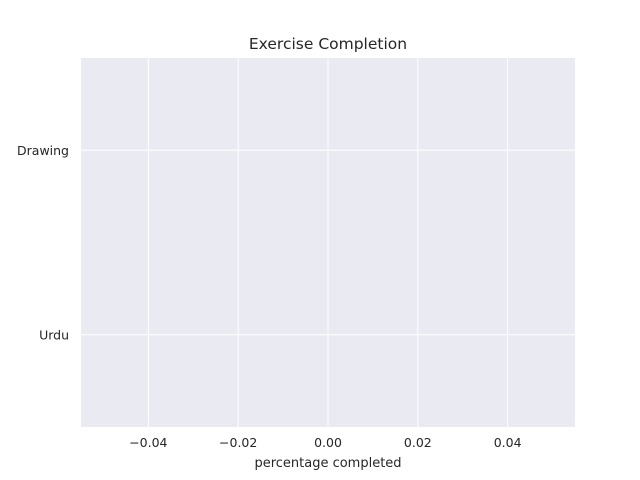  What do you see at coordinates (418, 442) in the screenshot?
I see `x-tick-label: 0.02` at bounding box center [418, 442].